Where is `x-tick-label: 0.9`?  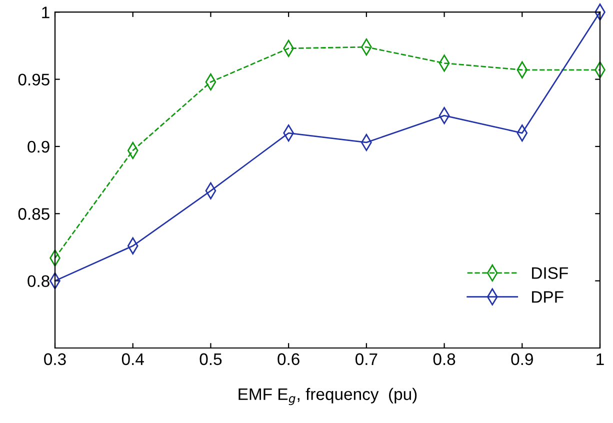 x-tick-label: 0.9 is located at coordinates (522, 359).